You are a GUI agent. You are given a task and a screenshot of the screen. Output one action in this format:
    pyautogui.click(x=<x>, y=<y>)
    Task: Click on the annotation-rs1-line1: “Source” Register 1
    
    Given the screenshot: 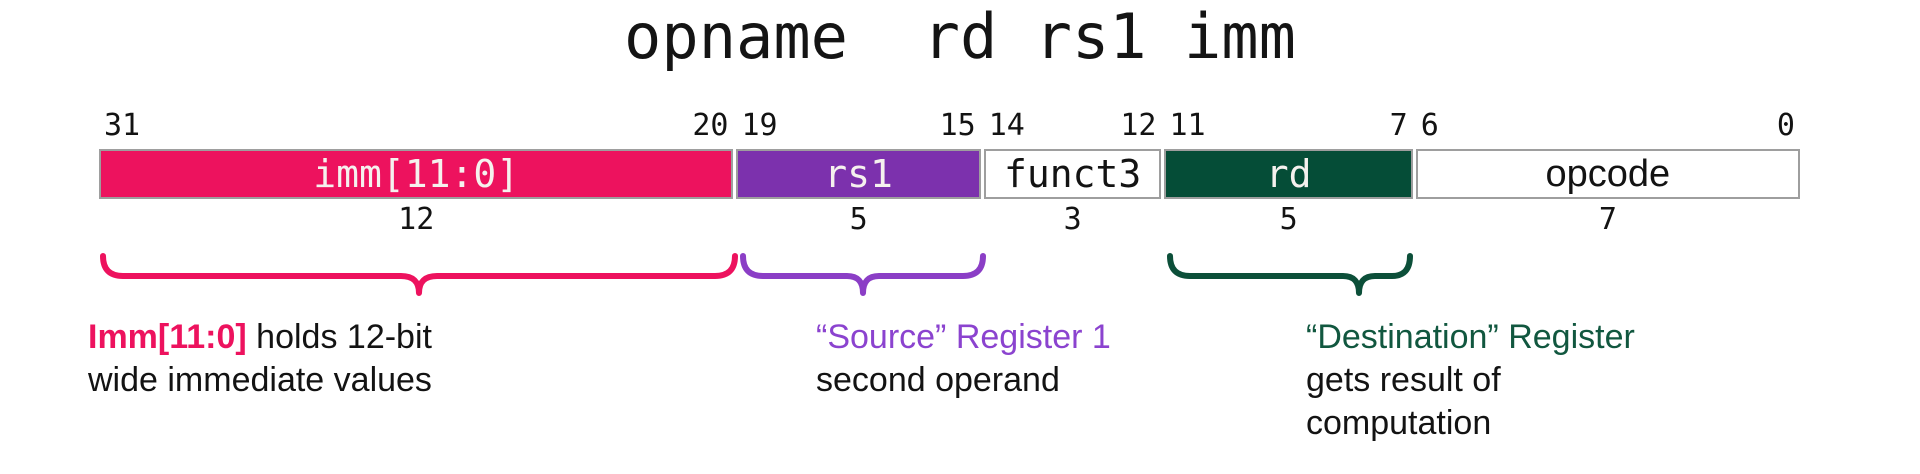 What is the action you would take?
    pyautogui.click(x=963, y=337)
    